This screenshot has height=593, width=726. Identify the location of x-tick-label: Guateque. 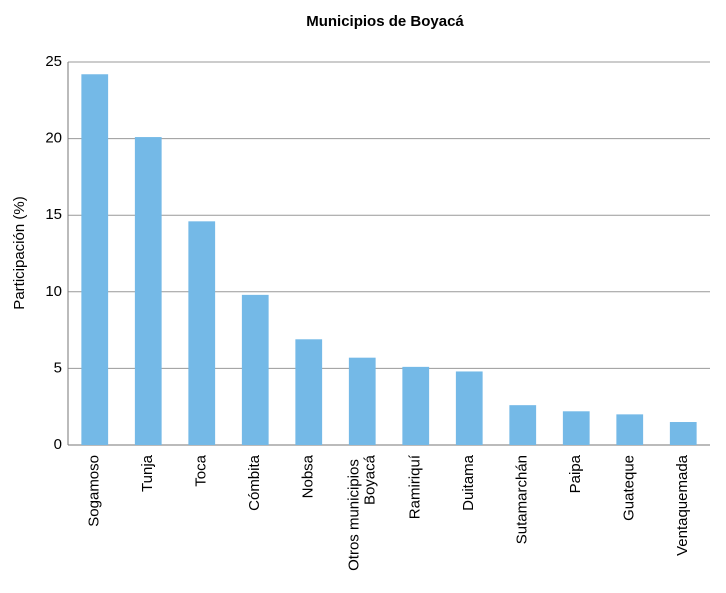
(629, 488).